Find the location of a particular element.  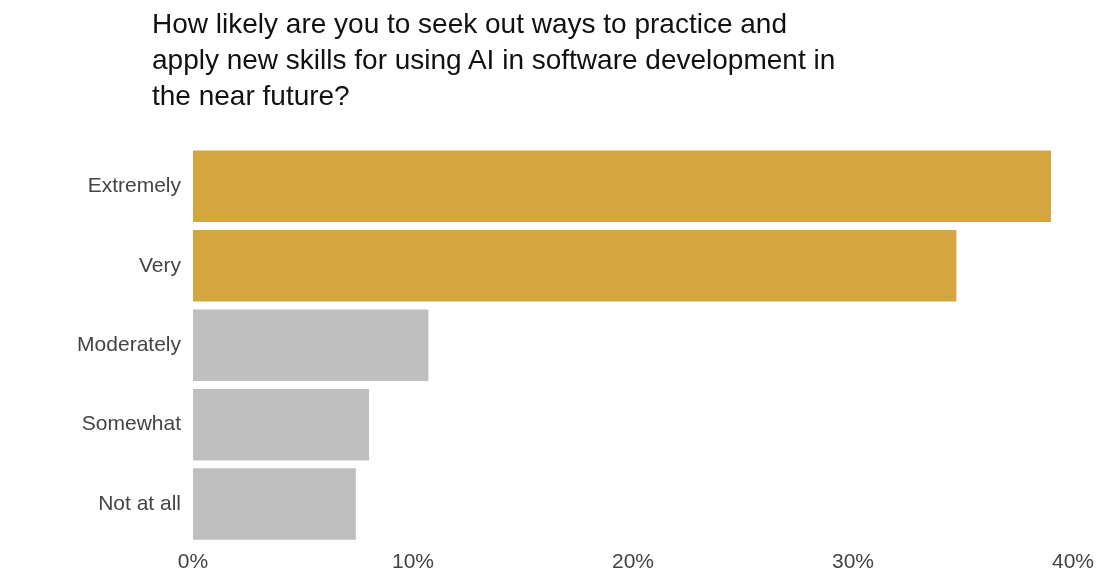

y-tick-label: Very is located at coordinates (160, 264).